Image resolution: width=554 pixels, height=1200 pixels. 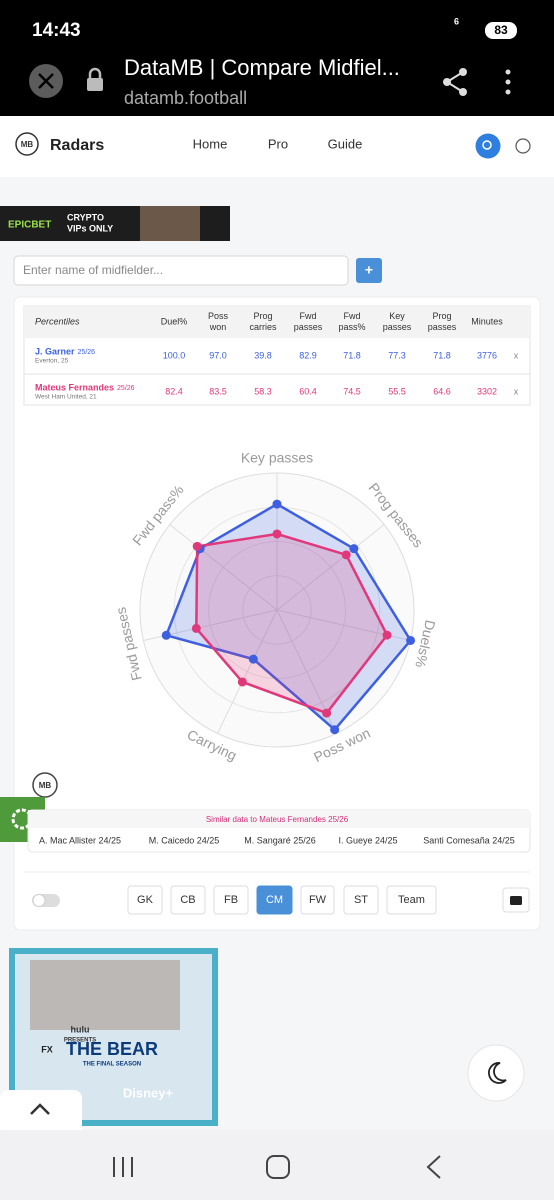 What do you see at coordinates (516, 900) in the screenshot?
I see `camera-icon` at bounding box center [516, 900].